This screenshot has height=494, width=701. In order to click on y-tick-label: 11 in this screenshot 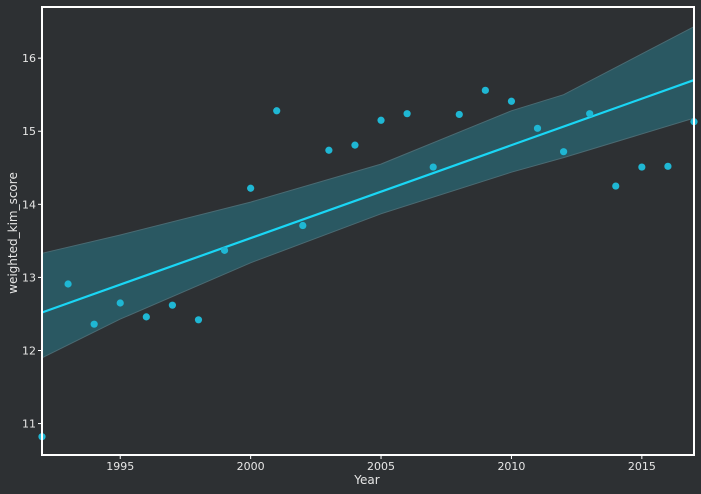, I will do `click(29, 424)`.